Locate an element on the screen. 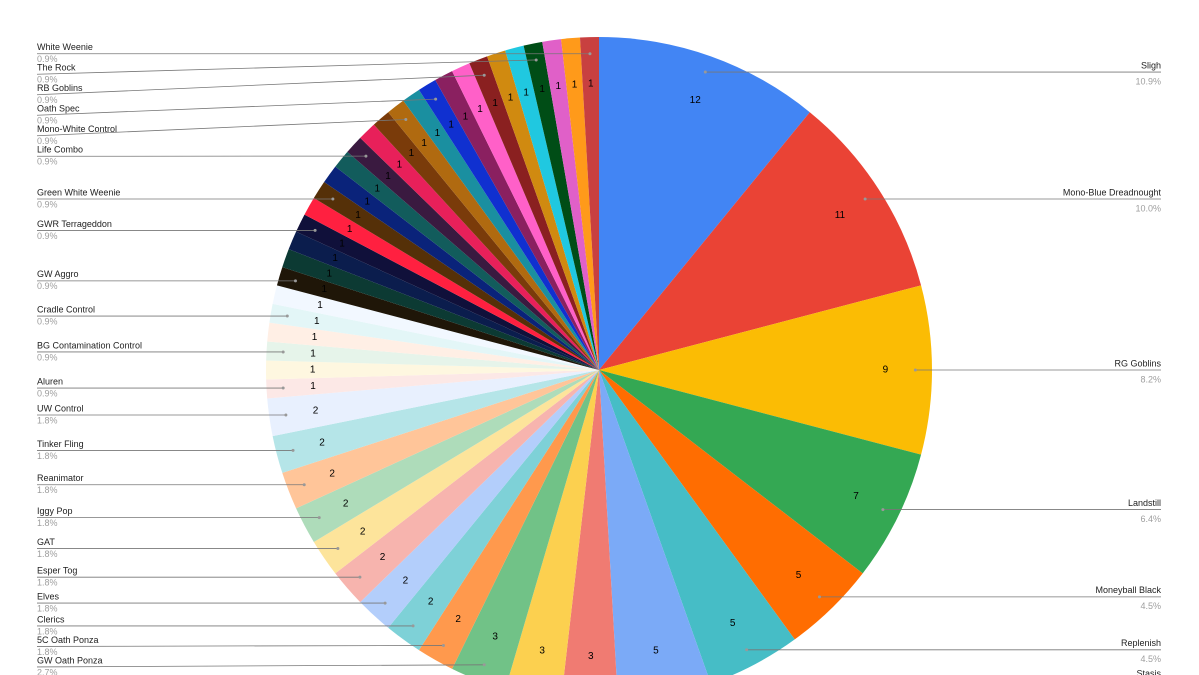  slice-label: GWR Terrageddon is located at coordinates (74, 224).